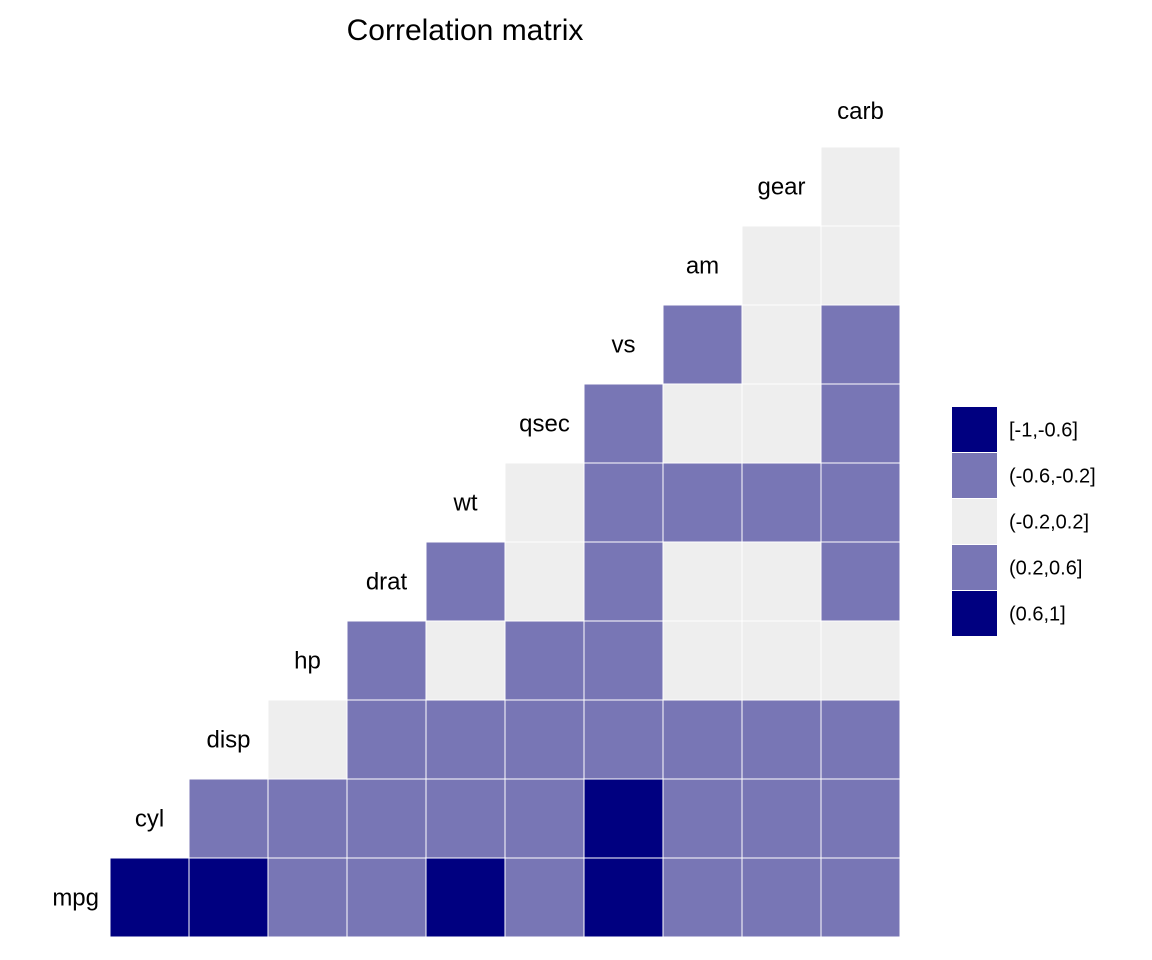  Describe the element at coordinates (1045, 569) in the screenshot. I see `legend-label-3: (0.2,0.6]` at that location.